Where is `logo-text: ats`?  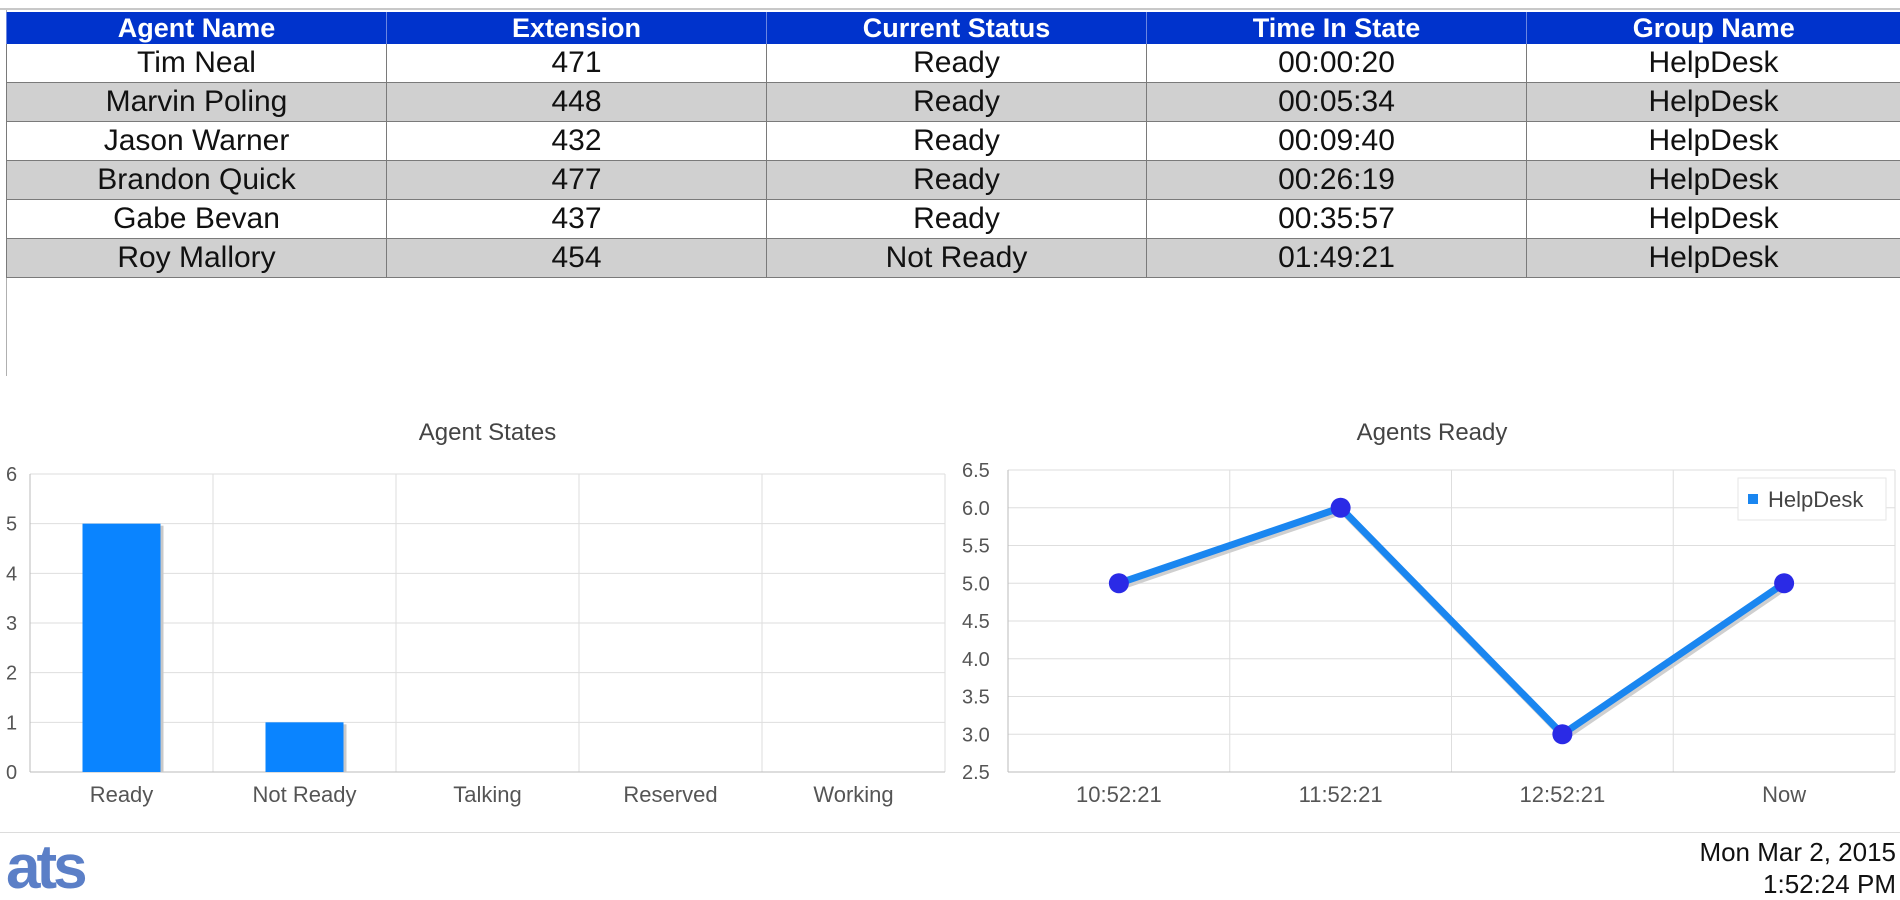
logo-text: ats is located at coordinates (45, 867).